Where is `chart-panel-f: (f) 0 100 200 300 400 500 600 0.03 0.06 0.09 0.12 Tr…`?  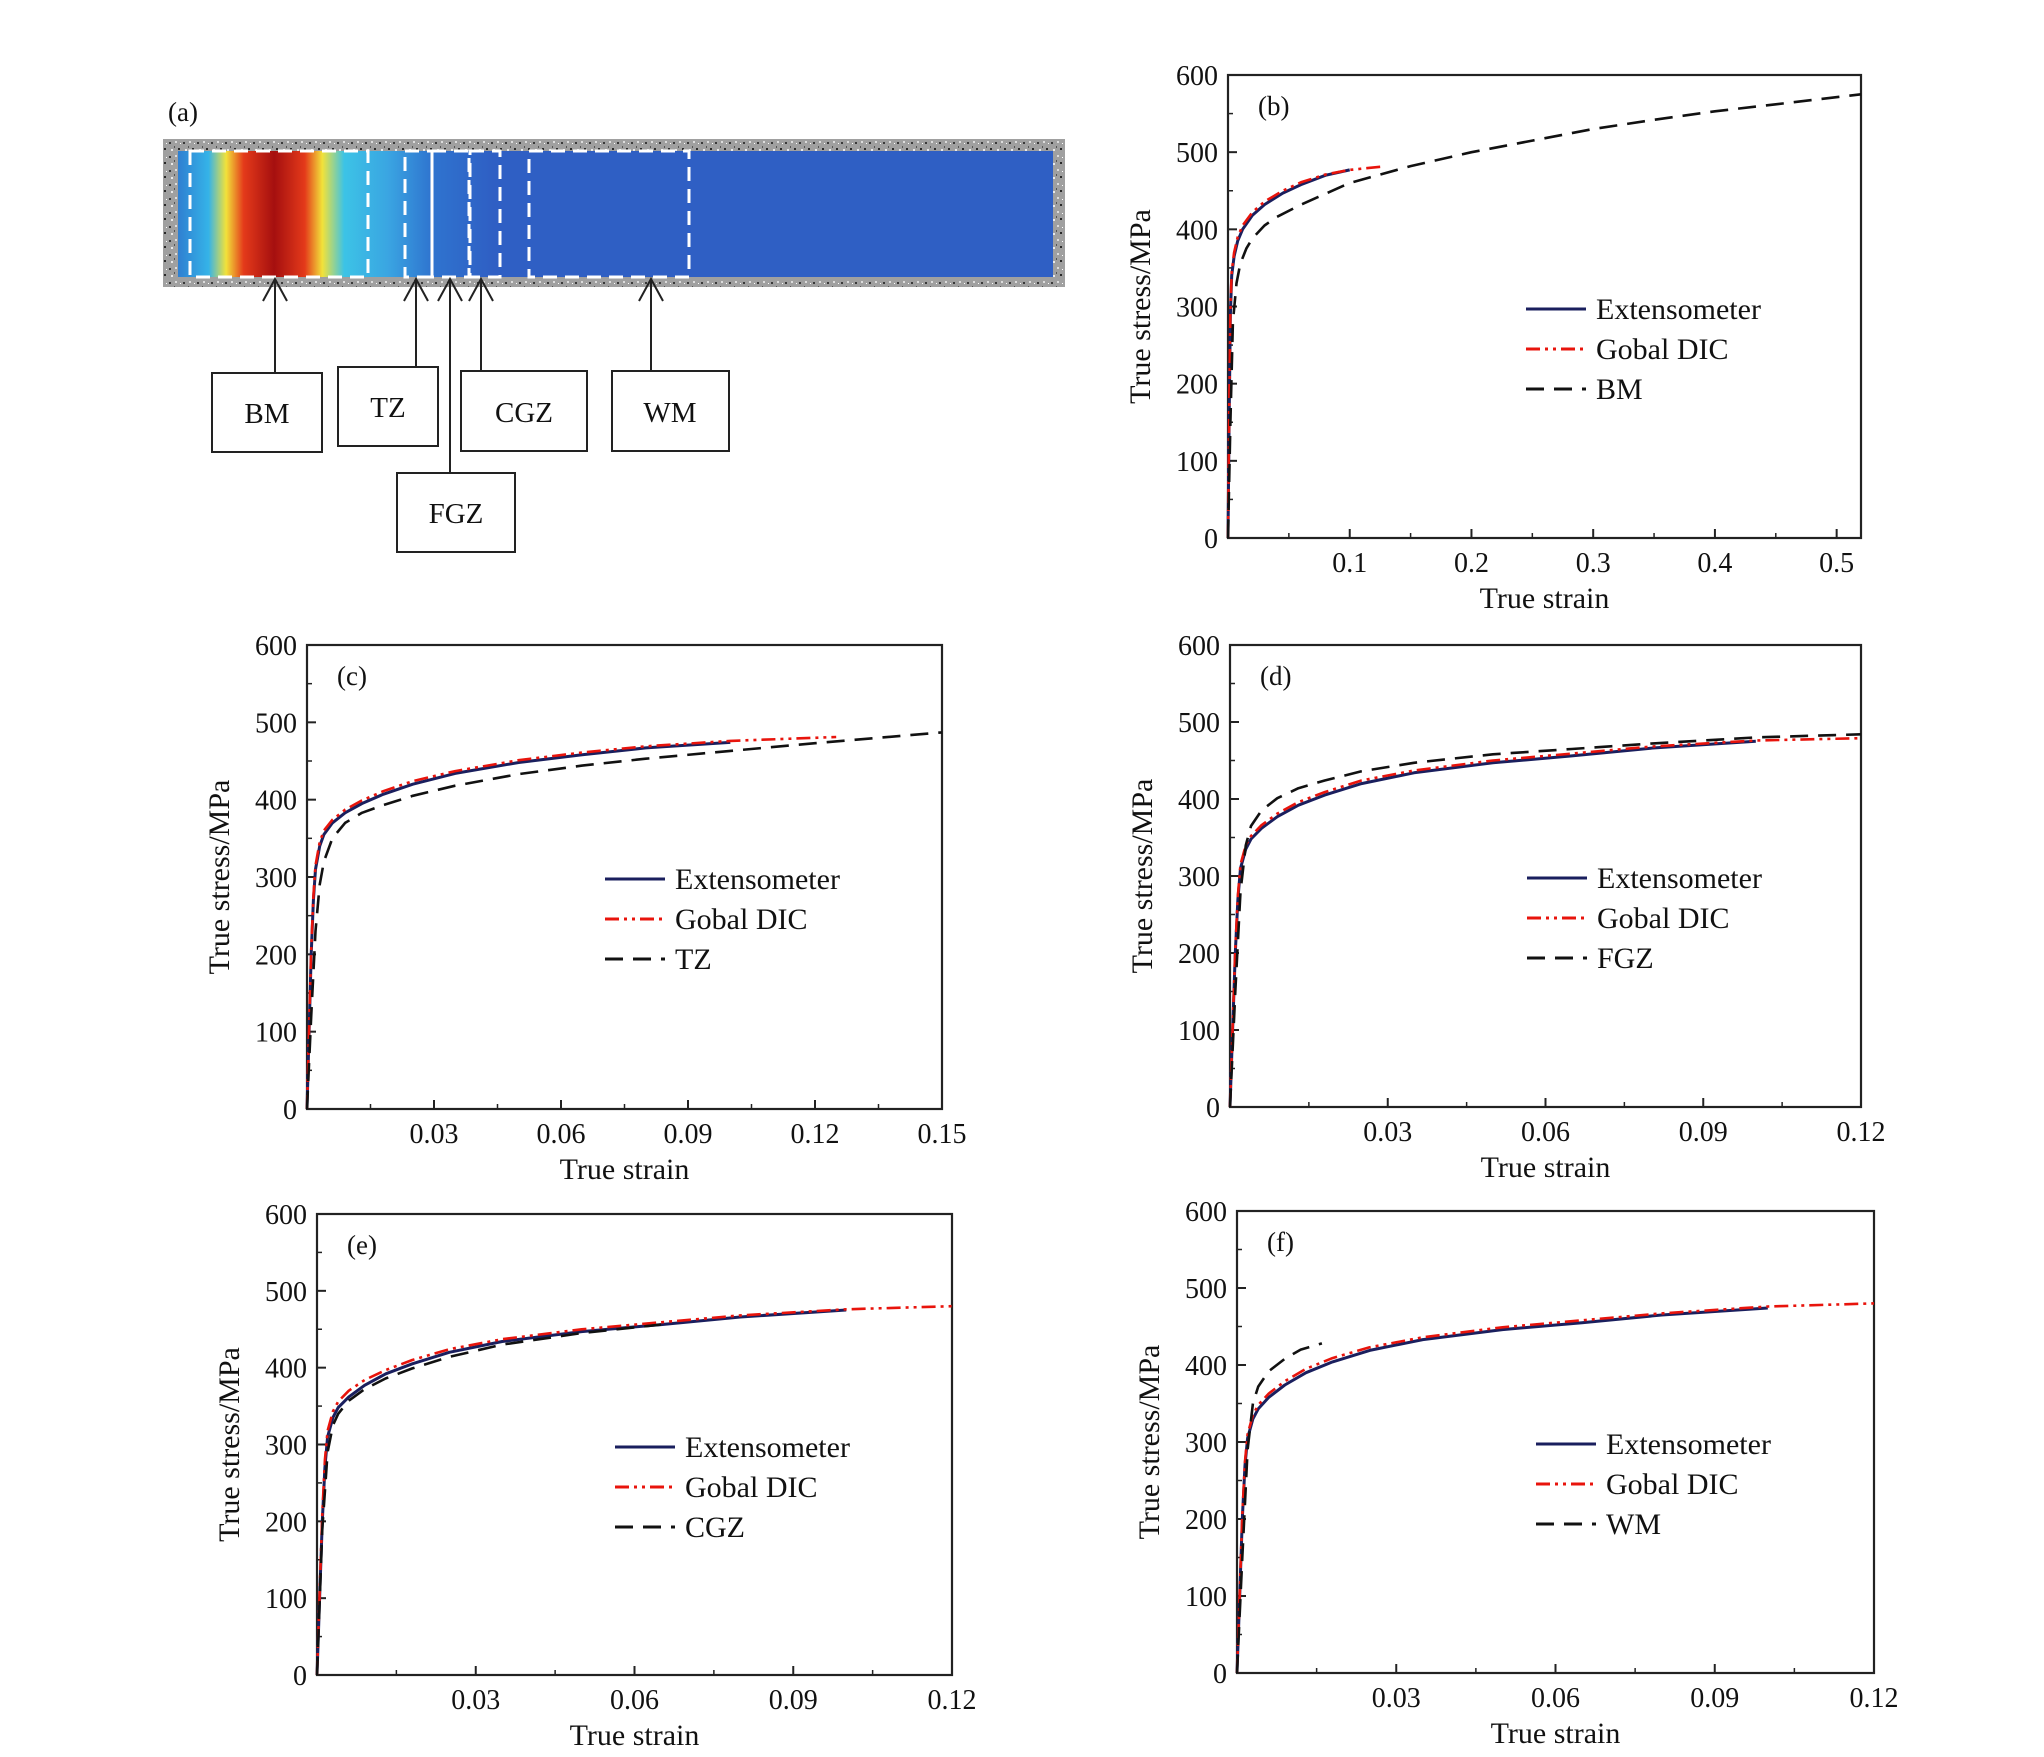 chart-panel-f: (f) 0 100 200 300 400 500 600 0.03 0.06 0.09 0.12 Tr… is located at coordinates (1516, 1473).